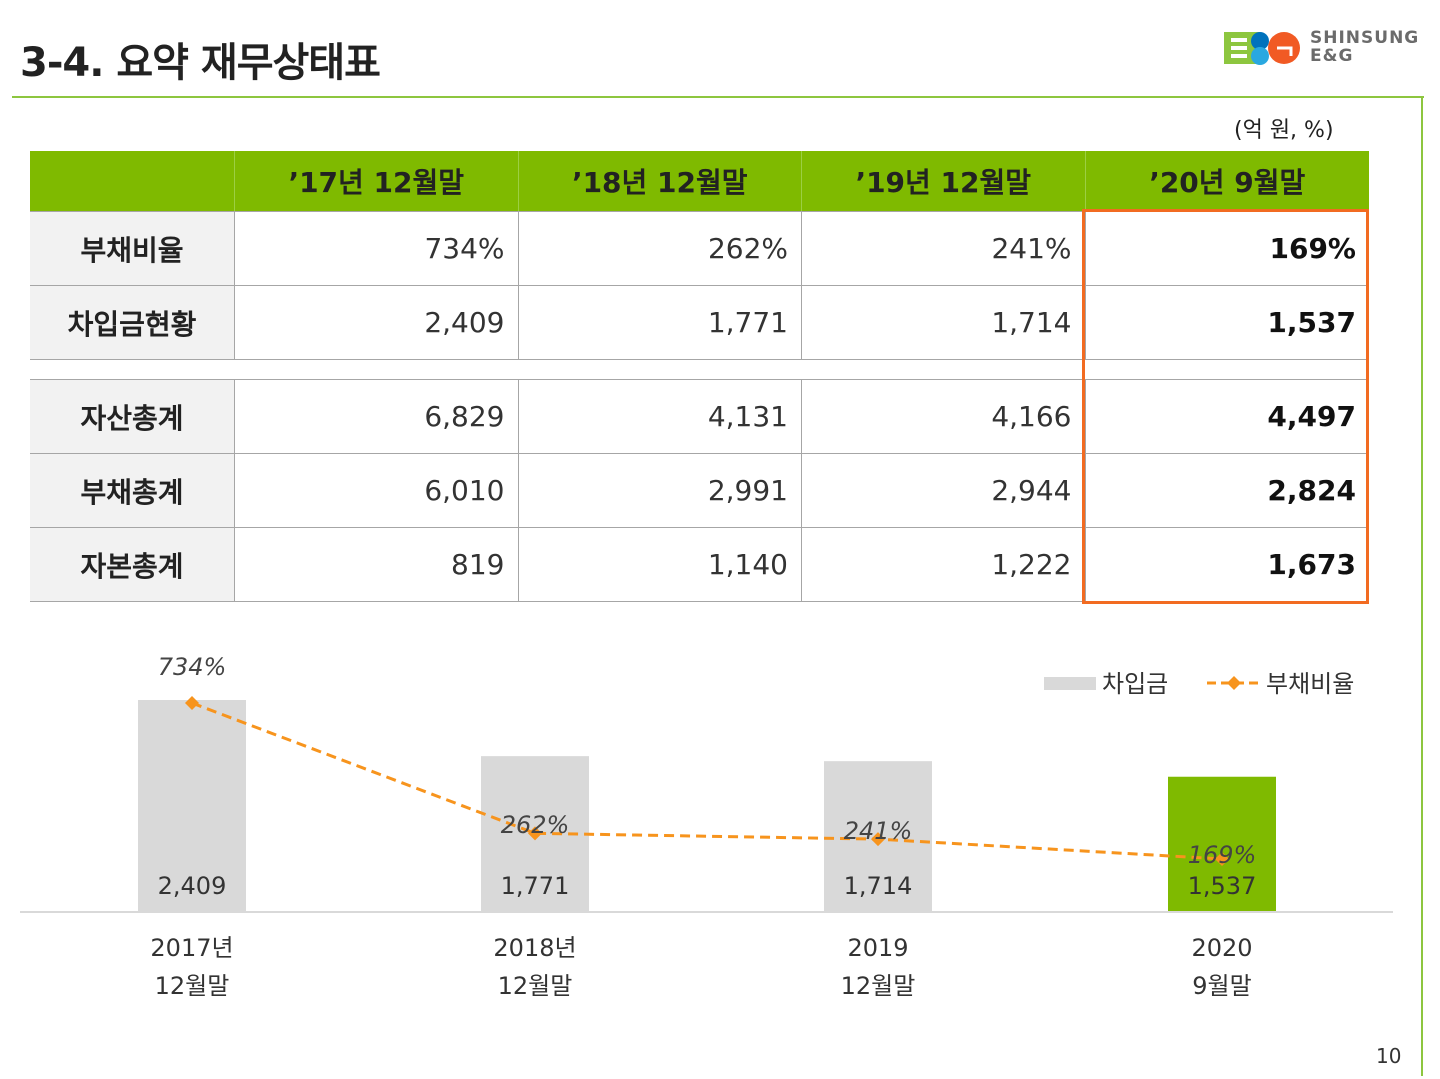 This screenshot has height=1079, width=1440. I want to click on bar-value-label: 1,537, so click(1222, 886).